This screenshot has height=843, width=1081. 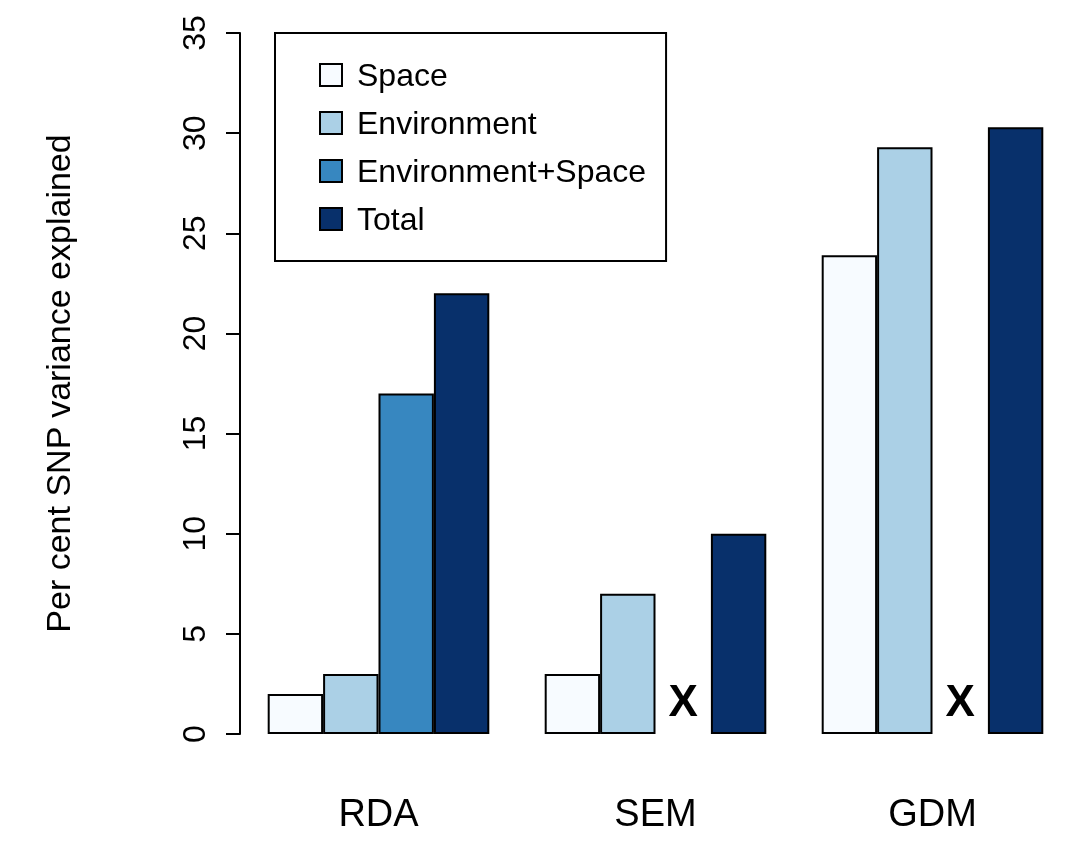 What do you see at coordinates (194, 734) in the screenshot?
I see `y-tick-label: 0` at bounding box center [194, 734].